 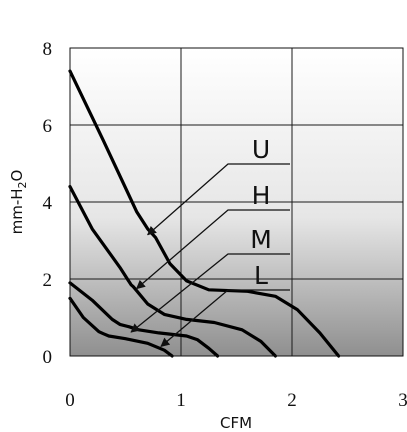 What do you see at coordinates (48, 49) in the screenshot?
I see `y-tick-label-4: 8` at bounding box center [48, 49].